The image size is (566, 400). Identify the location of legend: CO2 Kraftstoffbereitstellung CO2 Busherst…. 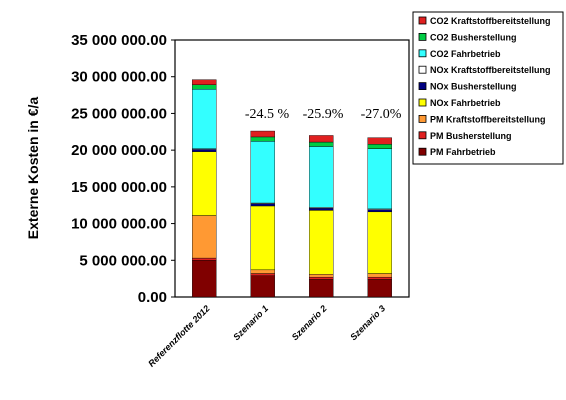
(488, 88).